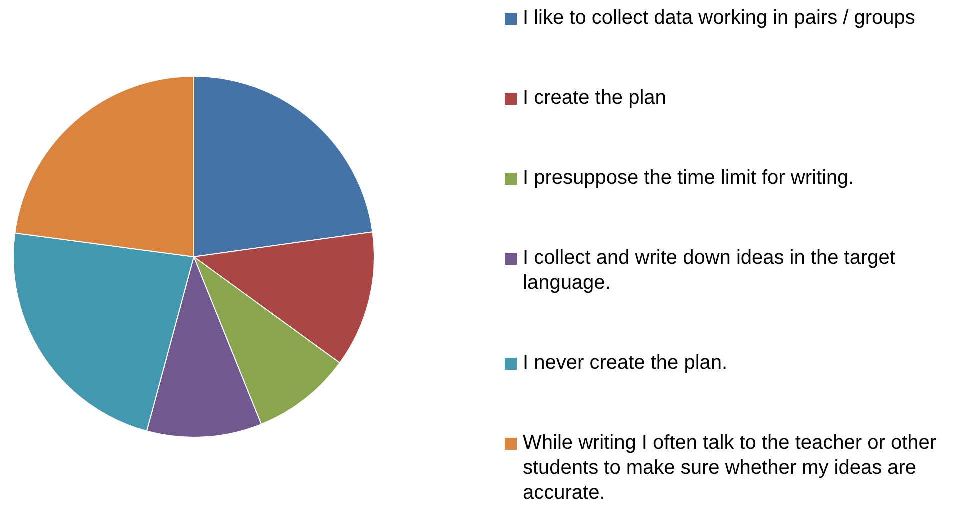 Image resolution: width=980 pixels, height=510 pixels. I want to click on legend-label: I presuppose the time limit for writing., so click(688, 178).